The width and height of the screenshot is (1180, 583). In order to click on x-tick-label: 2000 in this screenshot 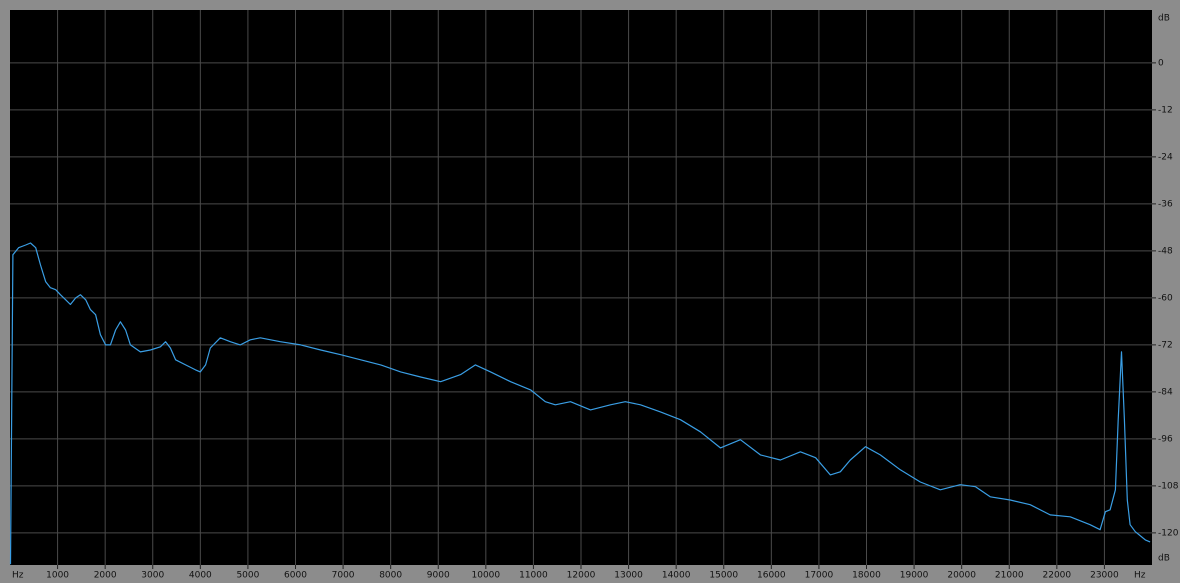, I will do `click(105, 576)`.